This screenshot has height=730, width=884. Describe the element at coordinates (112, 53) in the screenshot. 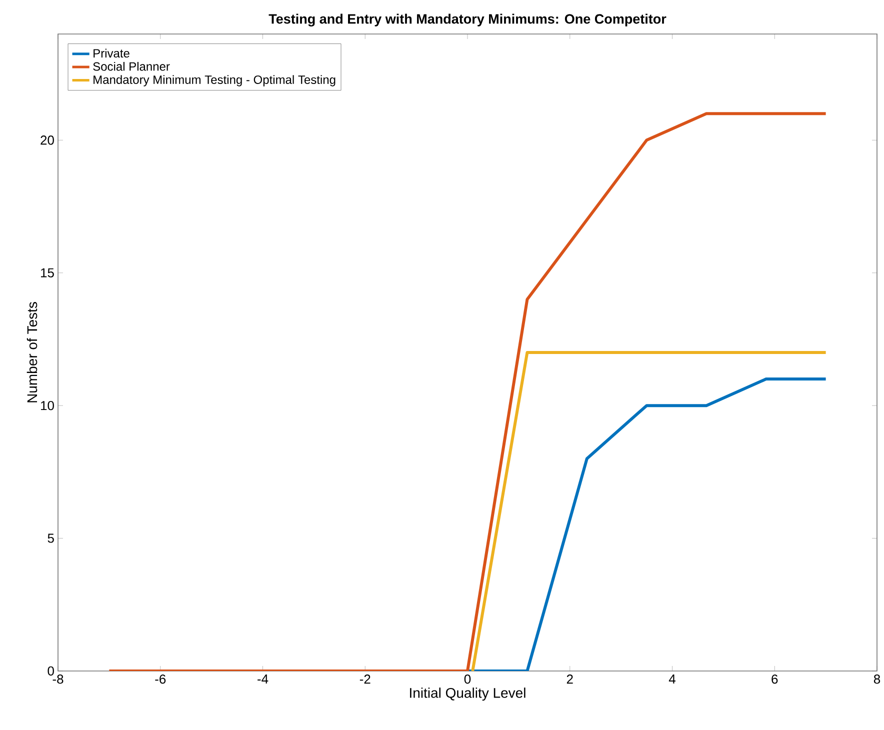

I see `legend-label: Private` at that location.